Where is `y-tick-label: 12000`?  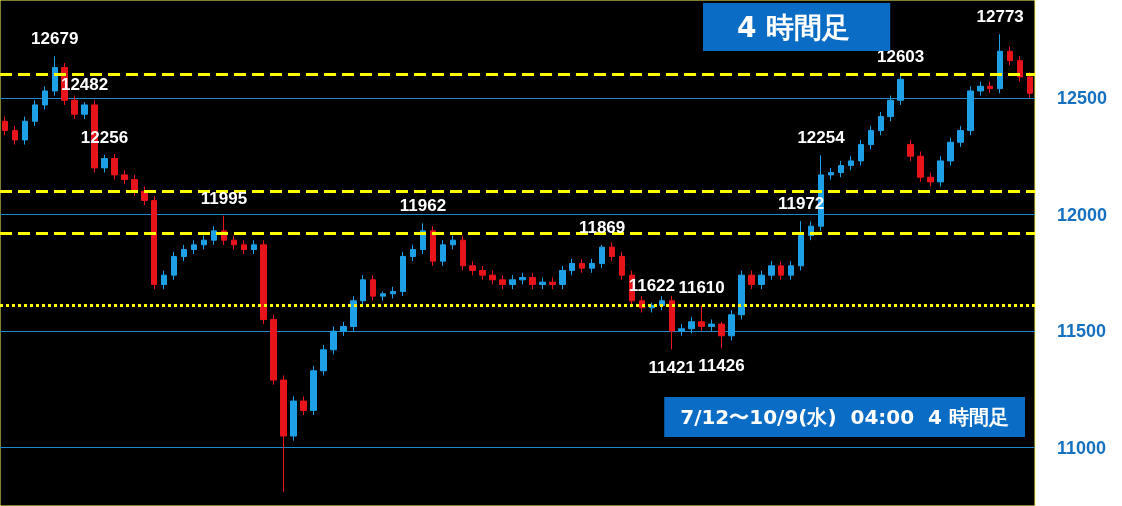
y-tick-label: 12000 is located at coordinates (1082, 214).